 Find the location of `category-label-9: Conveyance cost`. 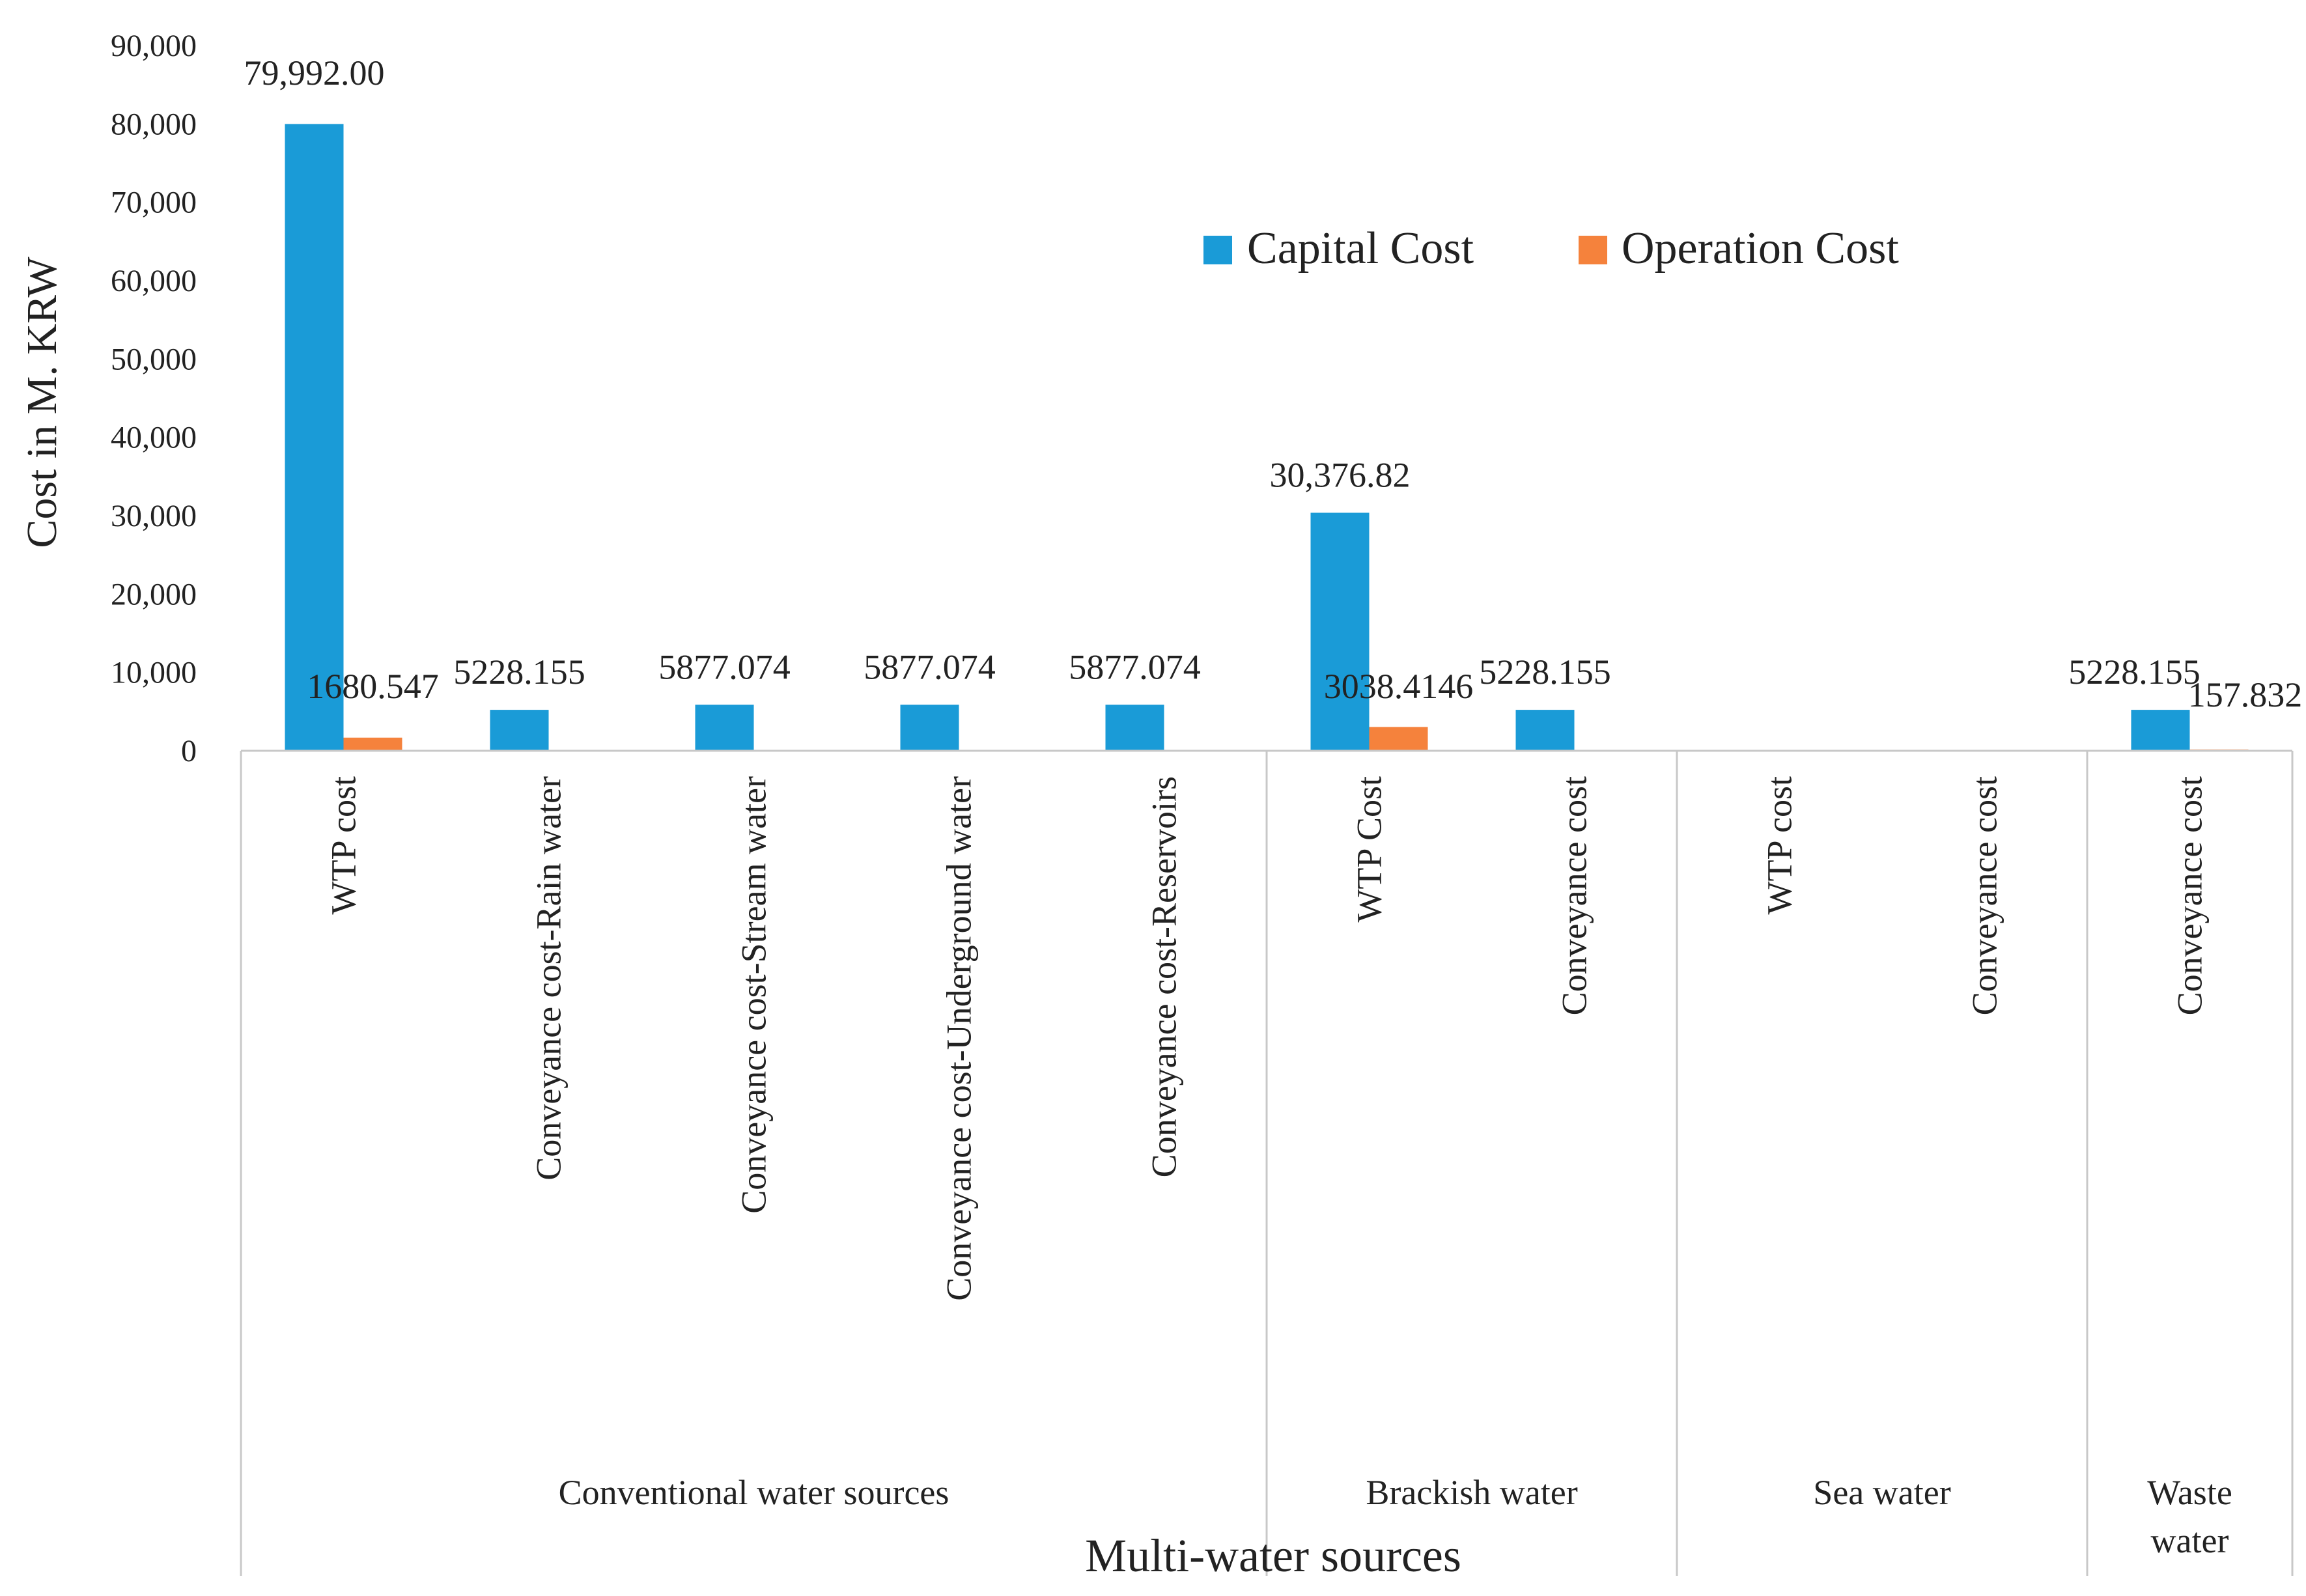

category-label-9: Conveyance cost is located at coordinates (1984, 896).